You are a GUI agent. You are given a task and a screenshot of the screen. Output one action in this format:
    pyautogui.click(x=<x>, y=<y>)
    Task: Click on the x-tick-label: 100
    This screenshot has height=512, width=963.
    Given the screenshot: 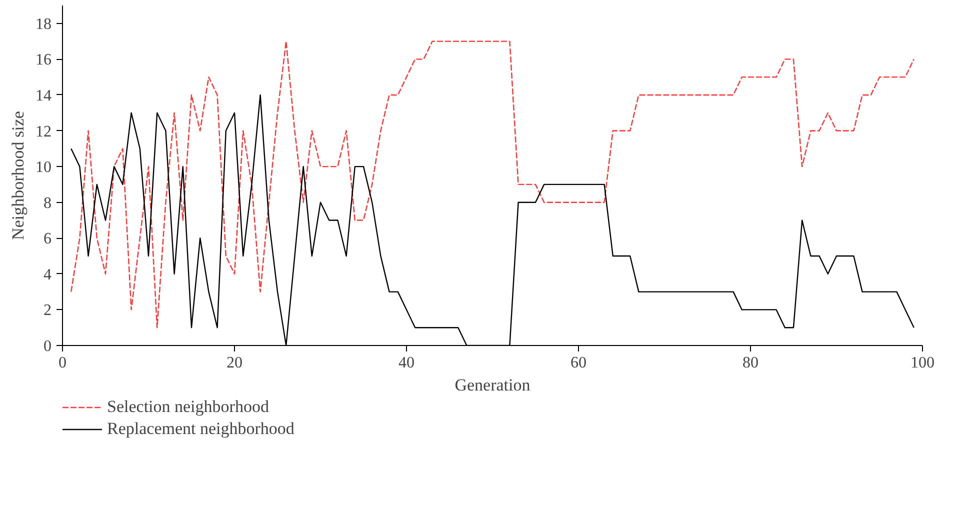 What is the action you would take?
    pyautogui.click(x=922, y=363)
    